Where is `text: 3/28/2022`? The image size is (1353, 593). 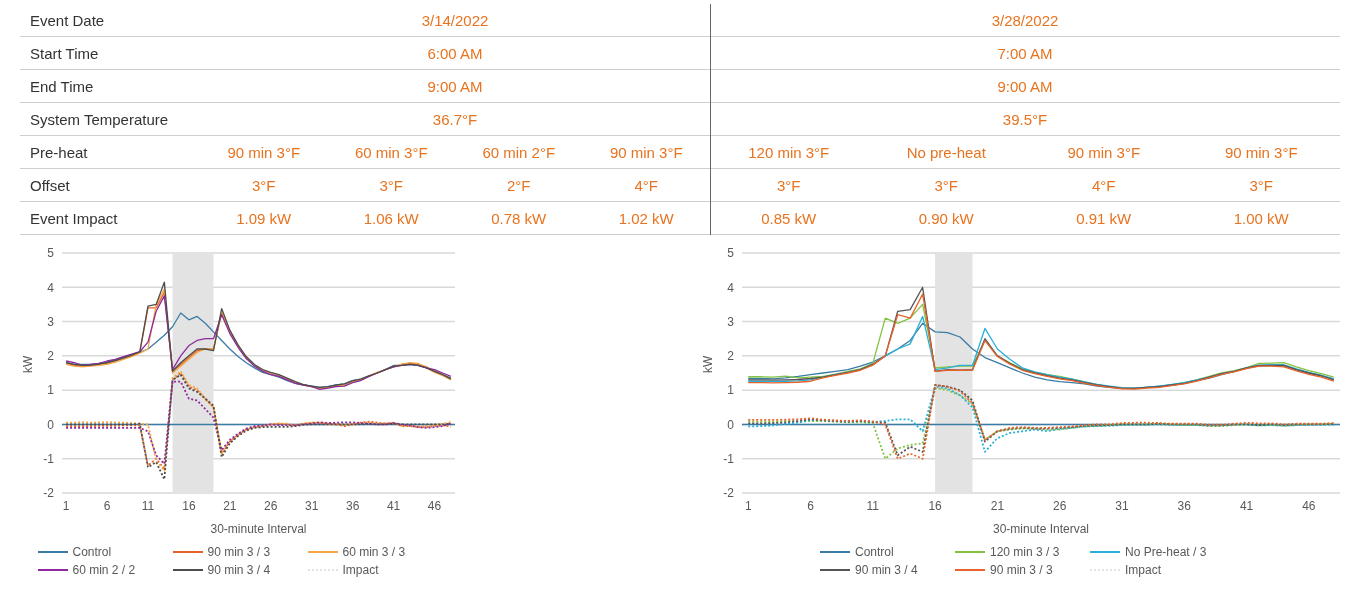 text: 3/28/2022 is located at coordinates (1025, 21).